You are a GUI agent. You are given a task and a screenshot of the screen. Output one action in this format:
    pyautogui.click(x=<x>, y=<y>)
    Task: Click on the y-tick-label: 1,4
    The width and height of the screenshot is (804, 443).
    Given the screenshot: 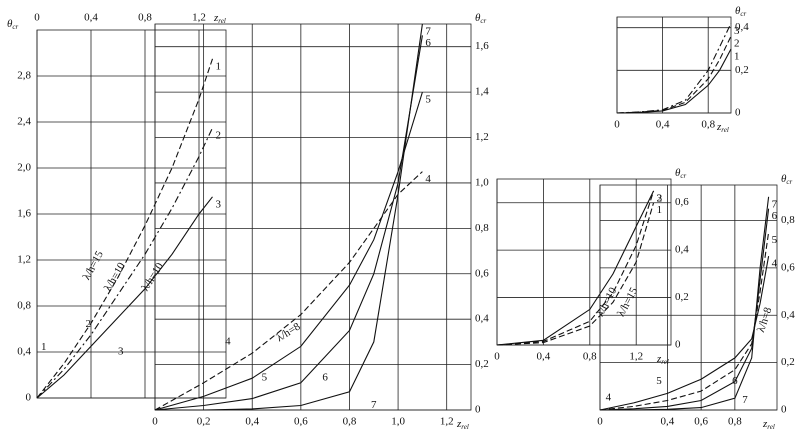 What is the action you would take?
    pyautogui.click(x=482, y=92)
    